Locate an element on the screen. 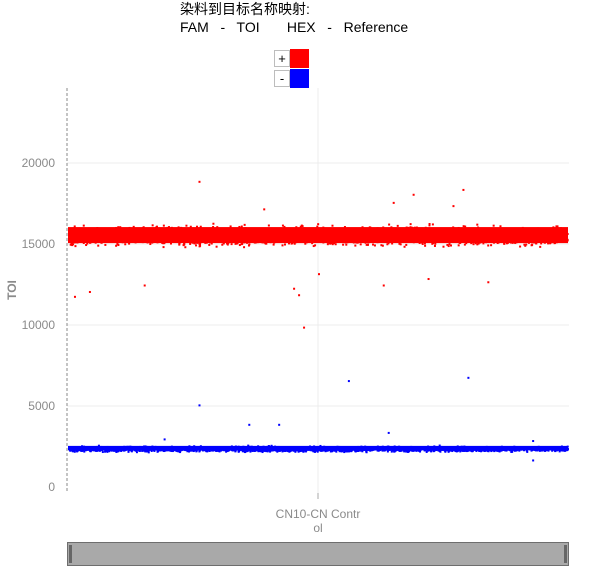 The image size is (590, 574). dye-mapping-header: 染料到目标名称映射: FAM - TOI HEX - Reference is located at coordinates (294, 18).